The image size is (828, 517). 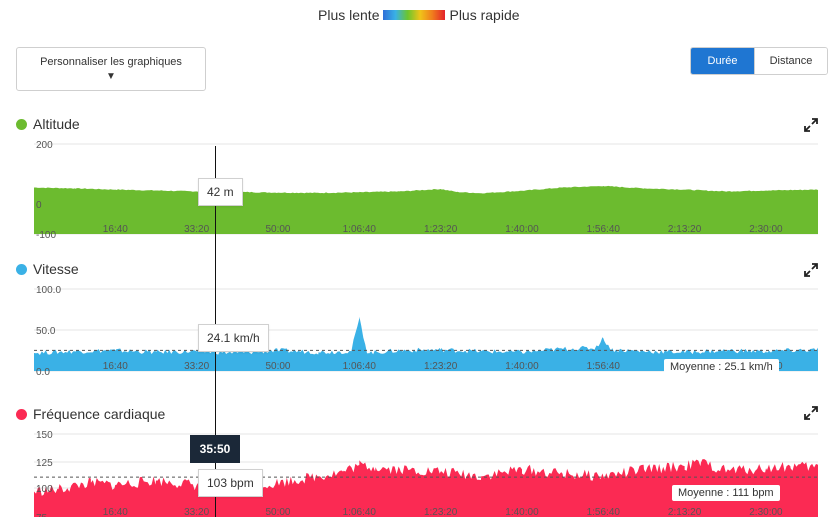 What do you see at coordinates (43, 372) in the screenshot?
I see `y-tick-label: 0.0` at bounding box center [43, 372].